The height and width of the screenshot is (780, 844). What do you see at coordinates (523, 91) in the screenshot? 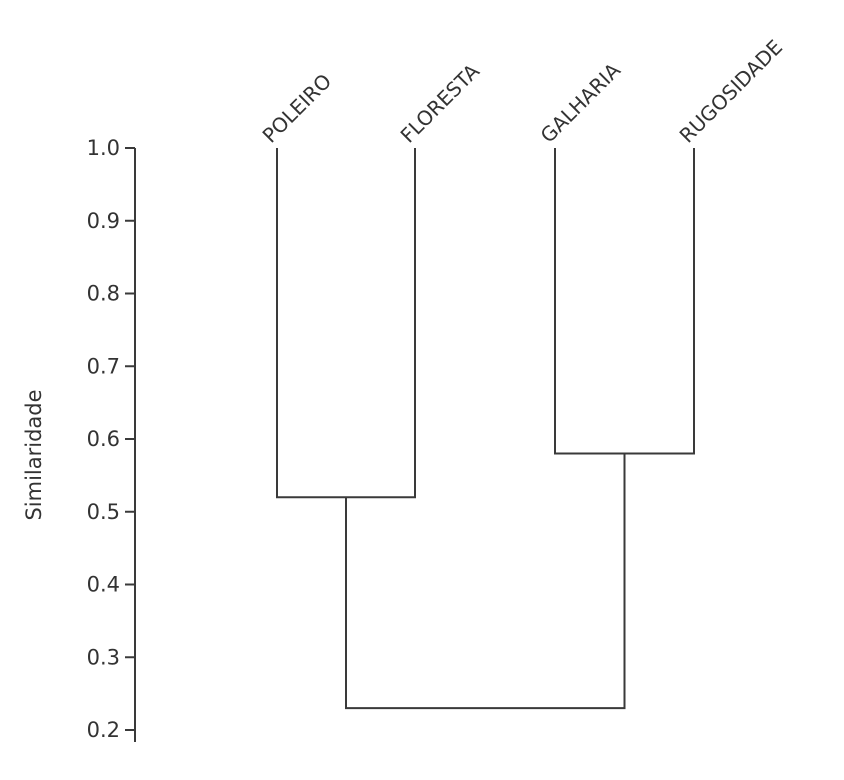
I see `leaf-labels: POLEIRO FLORESTA GALHARIA RUGOSIDADE` at bounding box center [523, 91].